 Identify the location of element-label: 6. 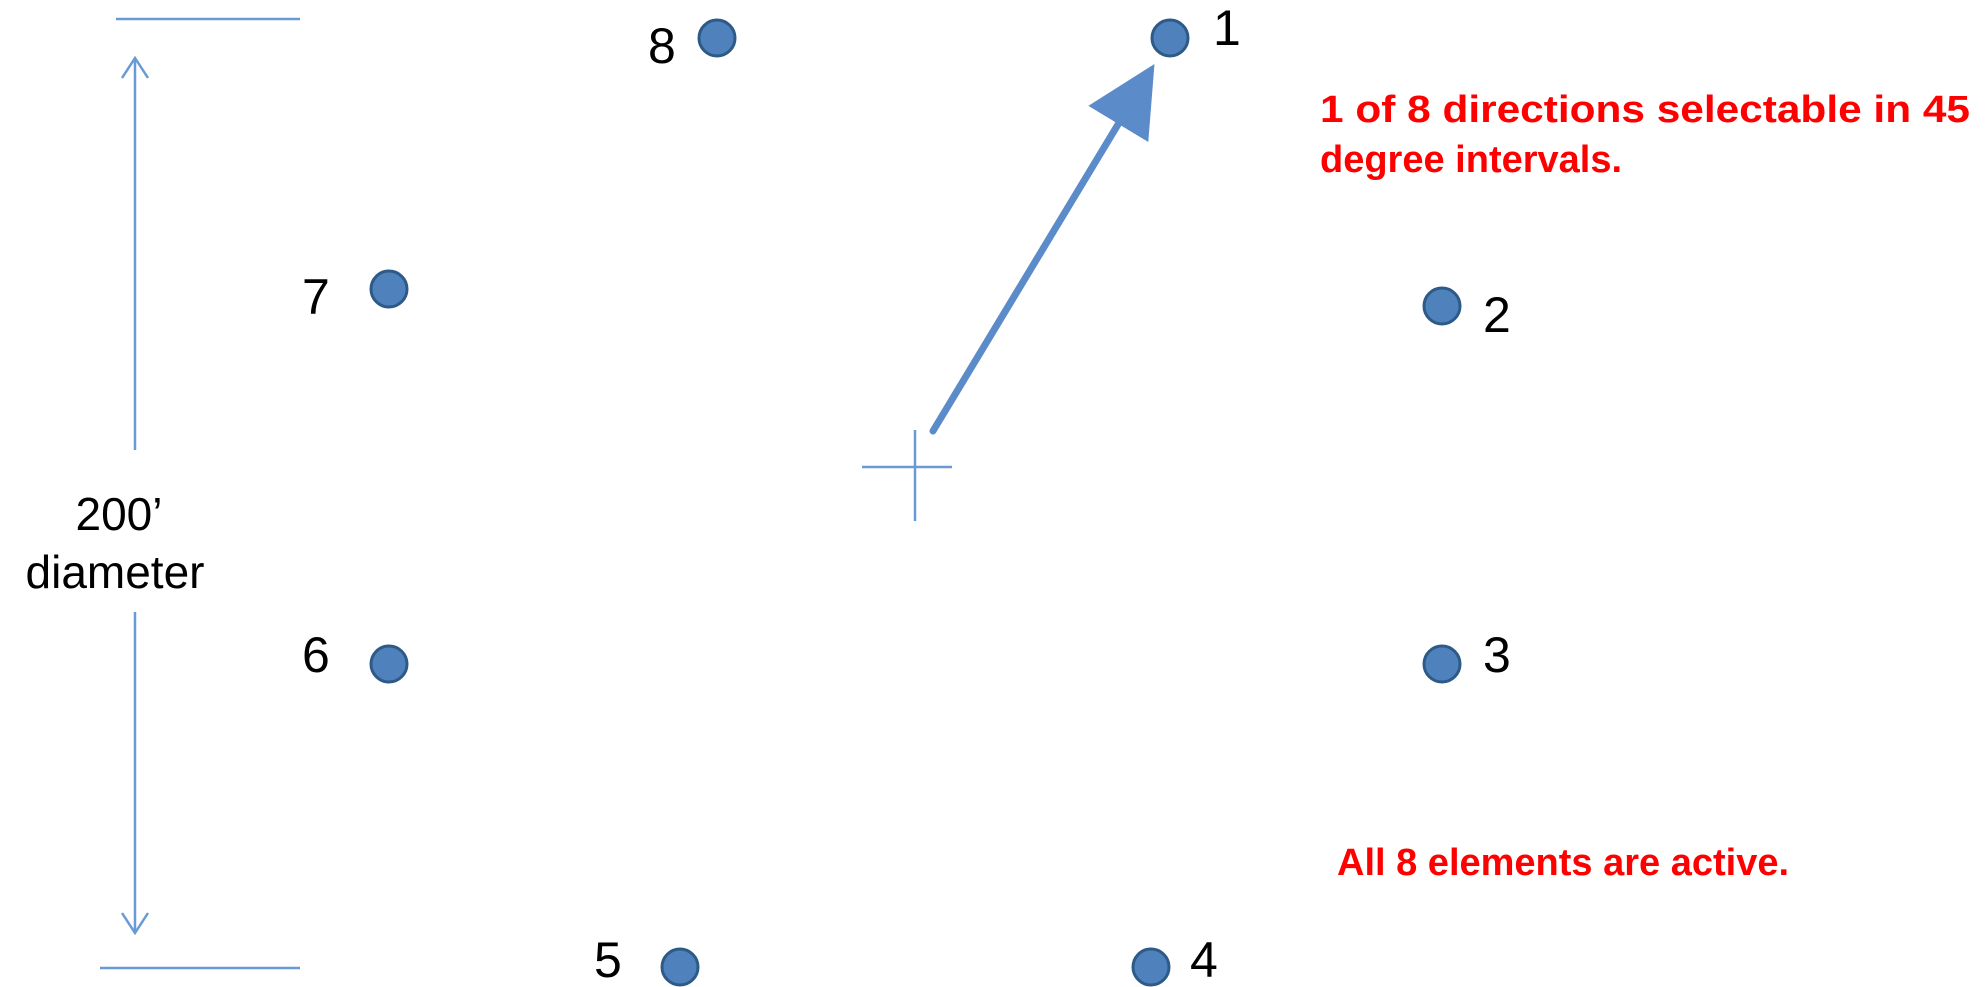
(316, 655).